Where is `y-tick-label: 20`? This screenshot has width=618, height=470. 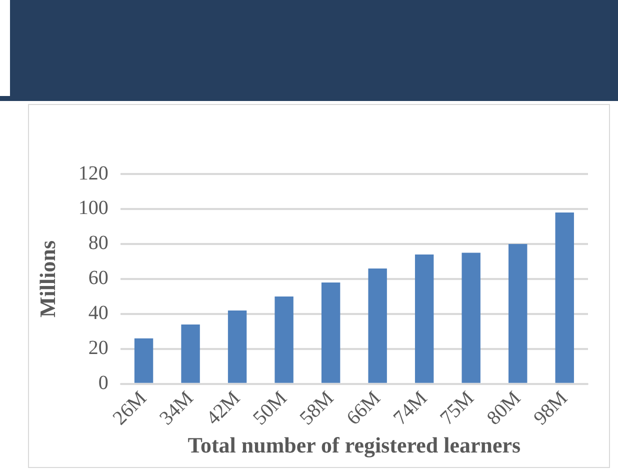
y-tick-label: 20 is located at coordinates (98, 348).